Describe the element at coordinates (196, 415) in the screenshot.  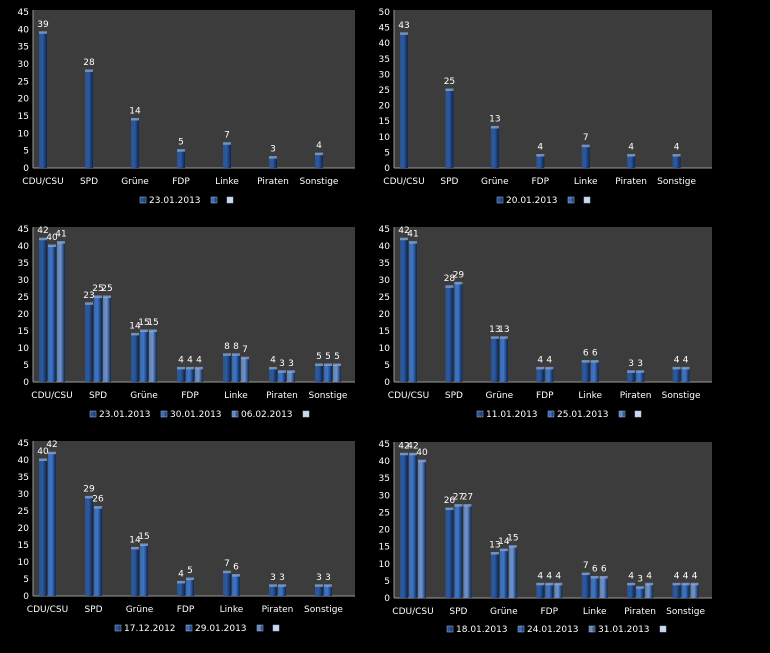
I see `legend-label: 30.01.2013` at that location.